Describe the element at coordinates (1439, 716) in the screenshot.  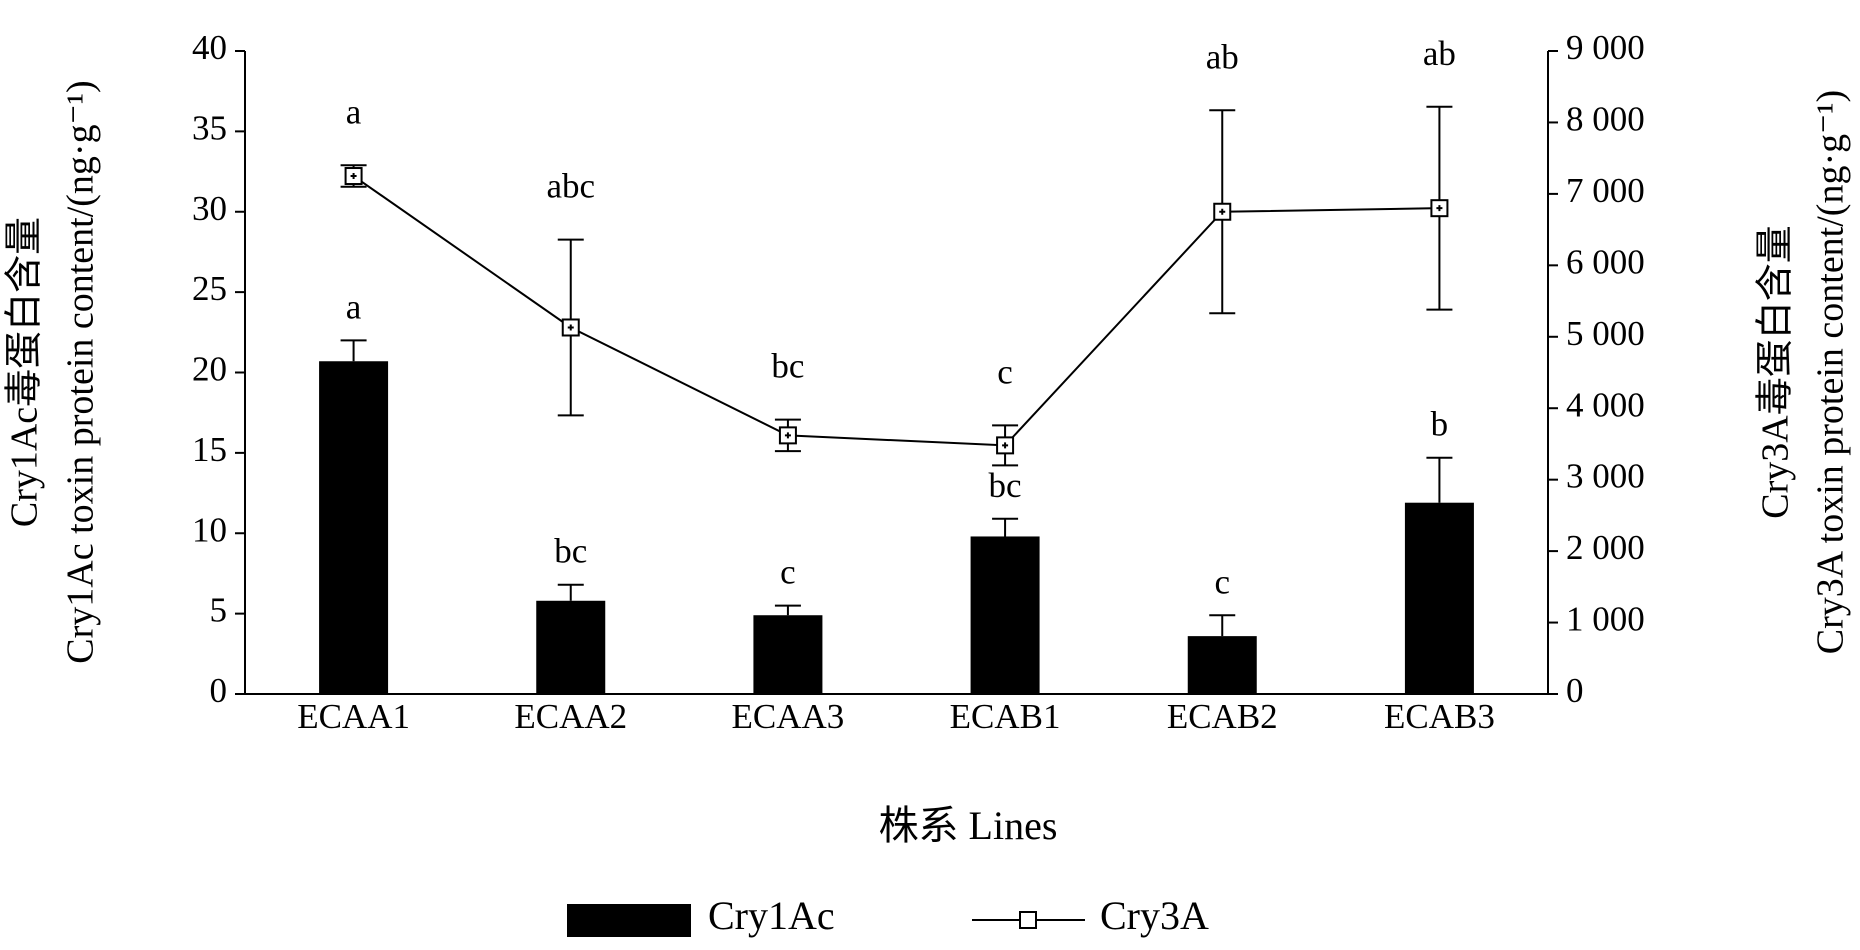
I see `x-tick-label: ECAB3` at that location.